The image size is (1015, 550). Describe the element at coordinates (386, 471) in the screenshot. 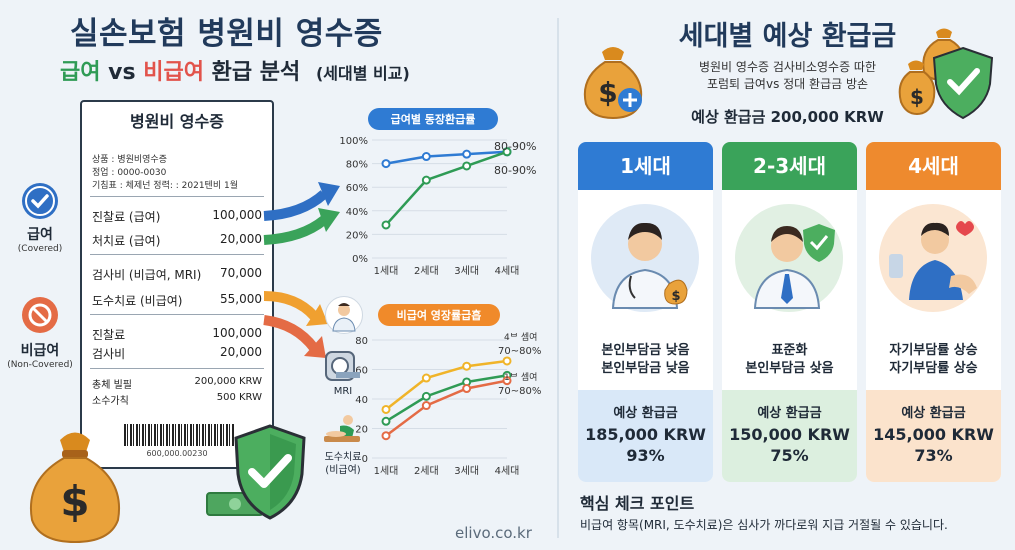

I see `x-tick-label: 1세대` at that location.